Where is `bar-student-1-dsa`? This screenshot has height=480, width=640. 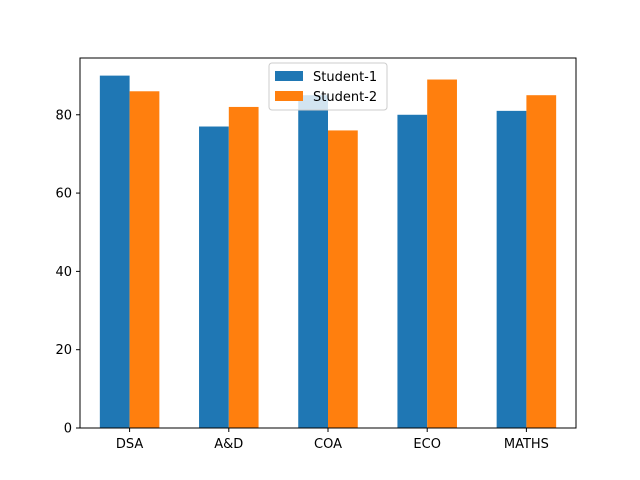
bar-student-1-dsa is located at coordinates (114, 252).